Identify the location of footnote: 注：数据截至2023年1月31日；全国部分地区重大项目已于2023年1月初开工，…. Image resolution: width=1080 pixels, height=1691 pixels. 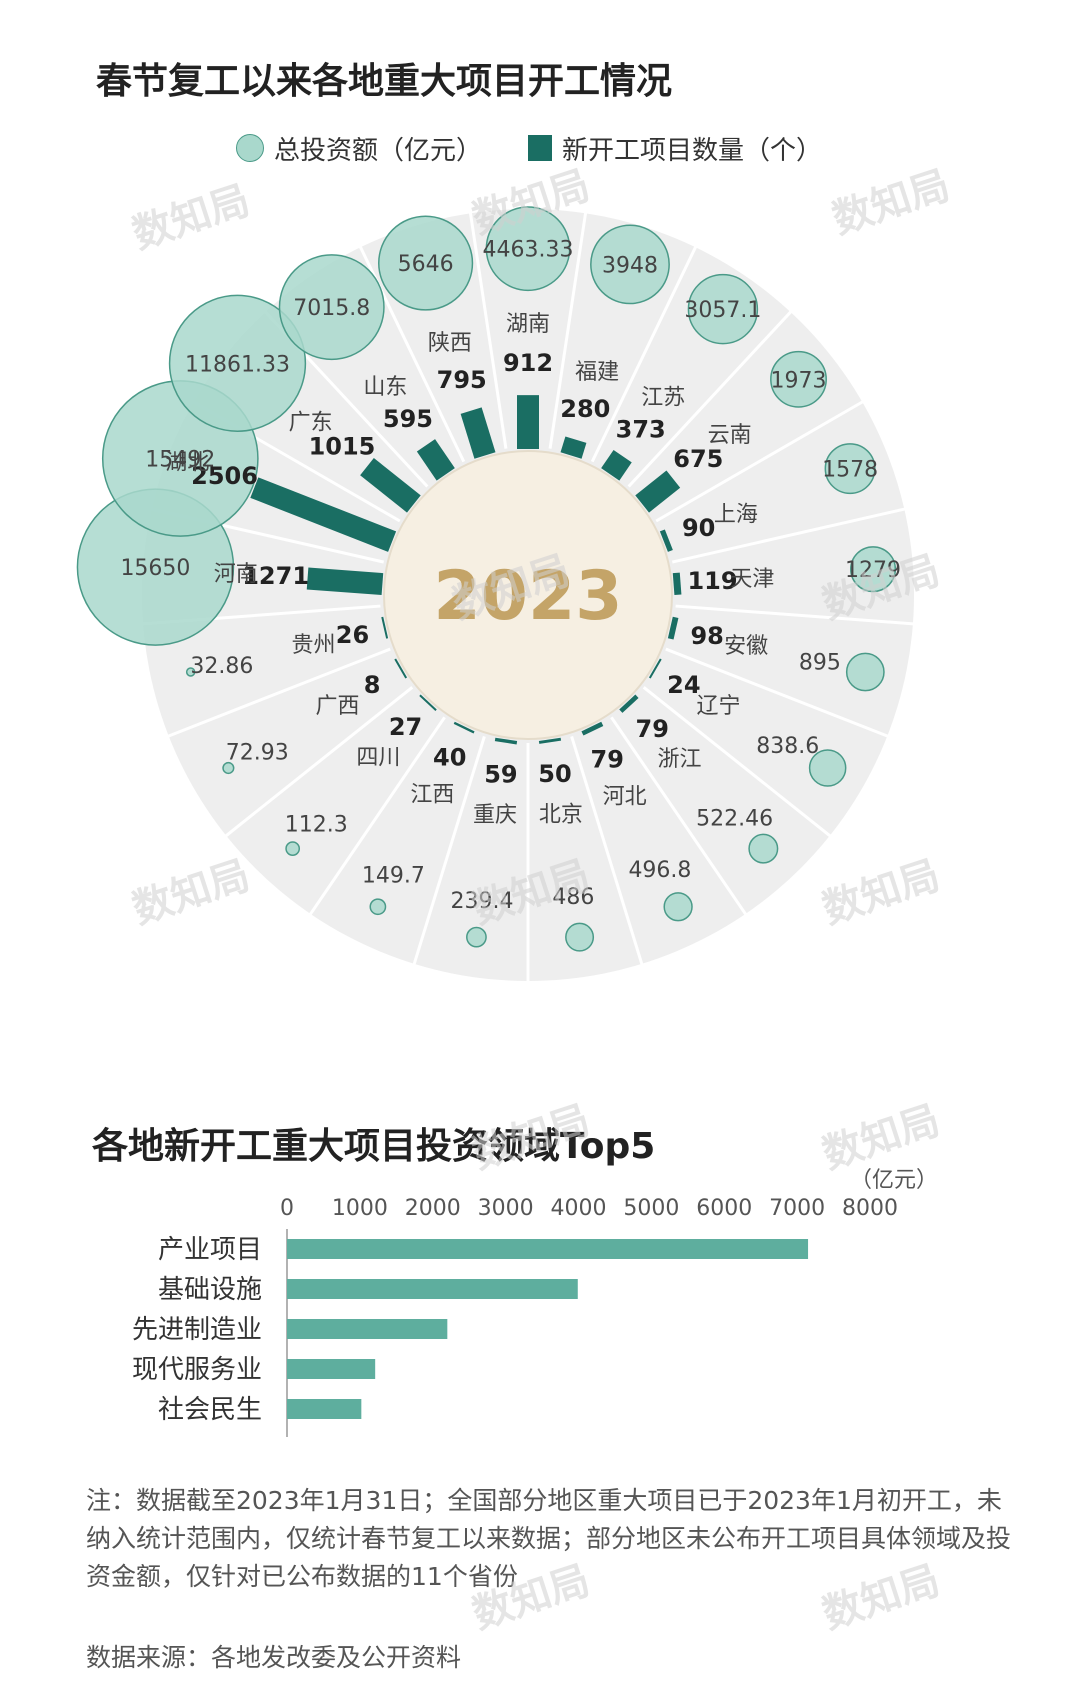
(549, 1538).